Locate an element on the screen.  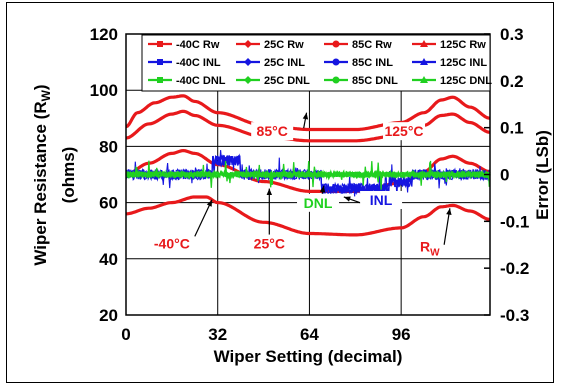
legend-label: 25C DNL is located at coordinates (287, 81).